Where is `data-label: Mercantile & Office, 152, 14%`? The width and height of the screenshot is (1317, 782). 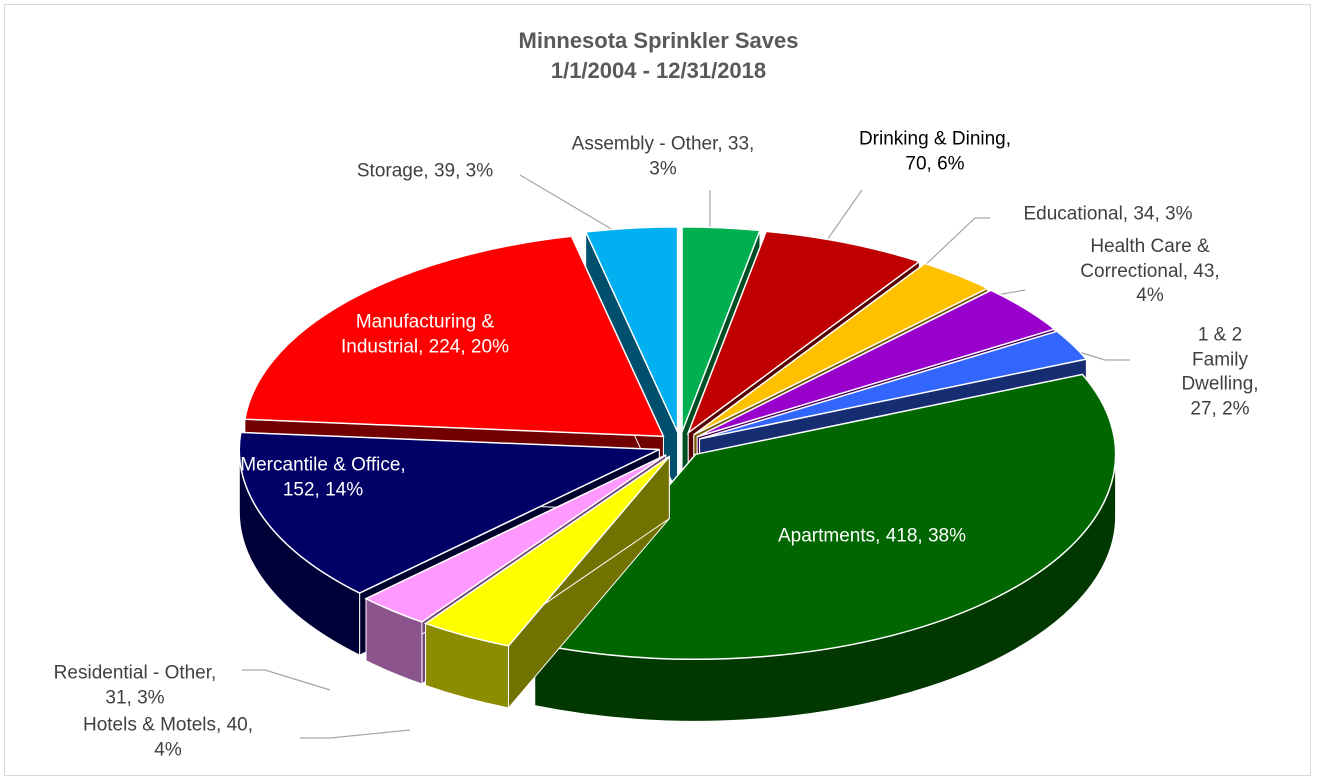 data-label: Mercantile & Office, 152, 14% is located at coordinates (323, 477).